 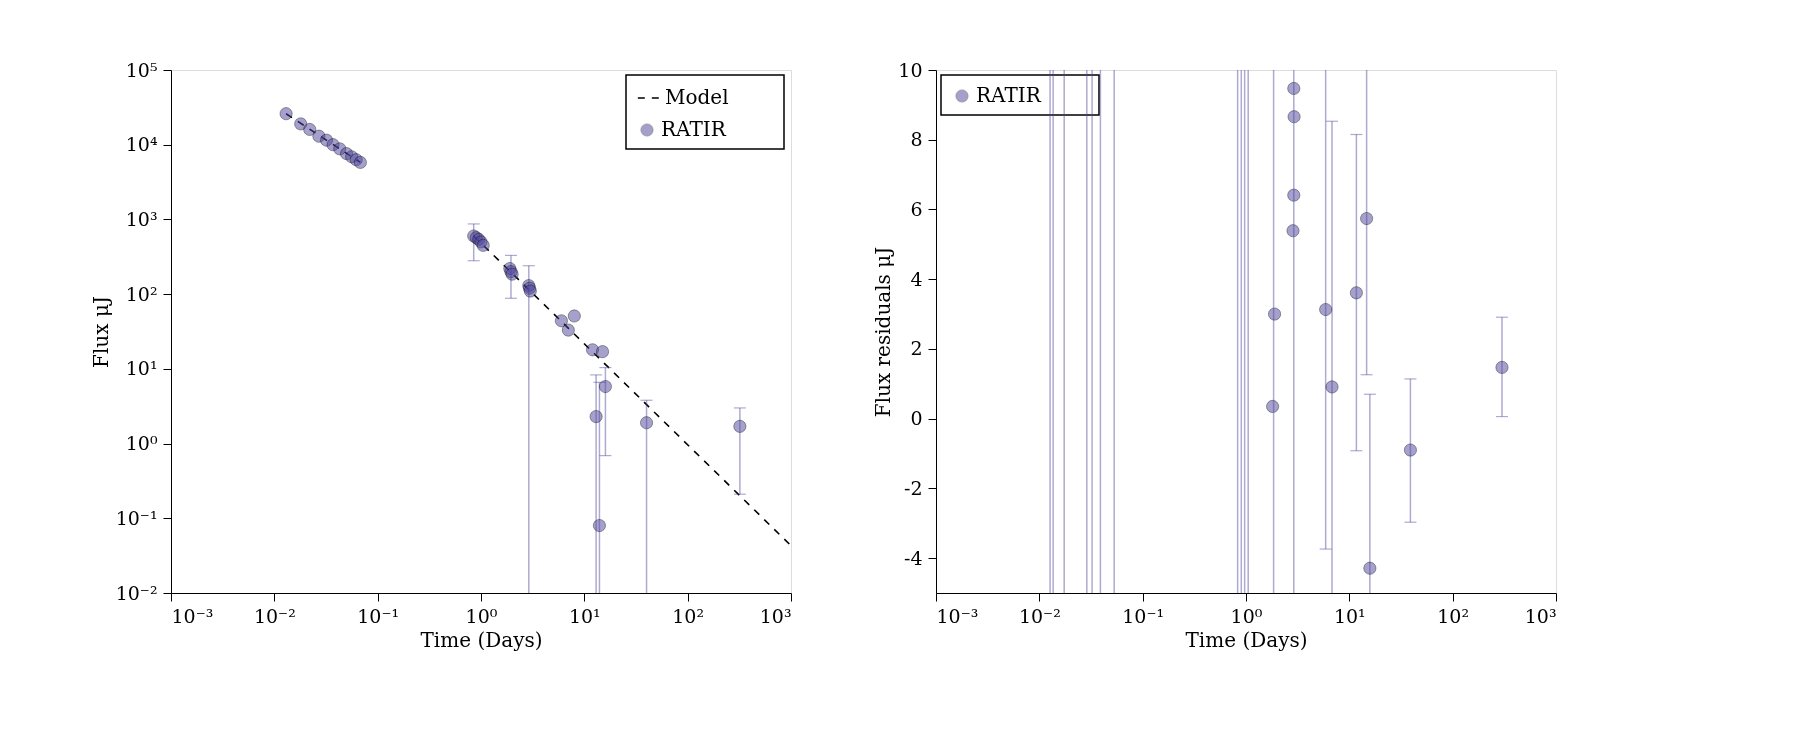 What do you see at coordinates (883, 332) in the screenshot?
I see `y-axis-title: Flux residuals μJ` at bounding box center [883, 332].